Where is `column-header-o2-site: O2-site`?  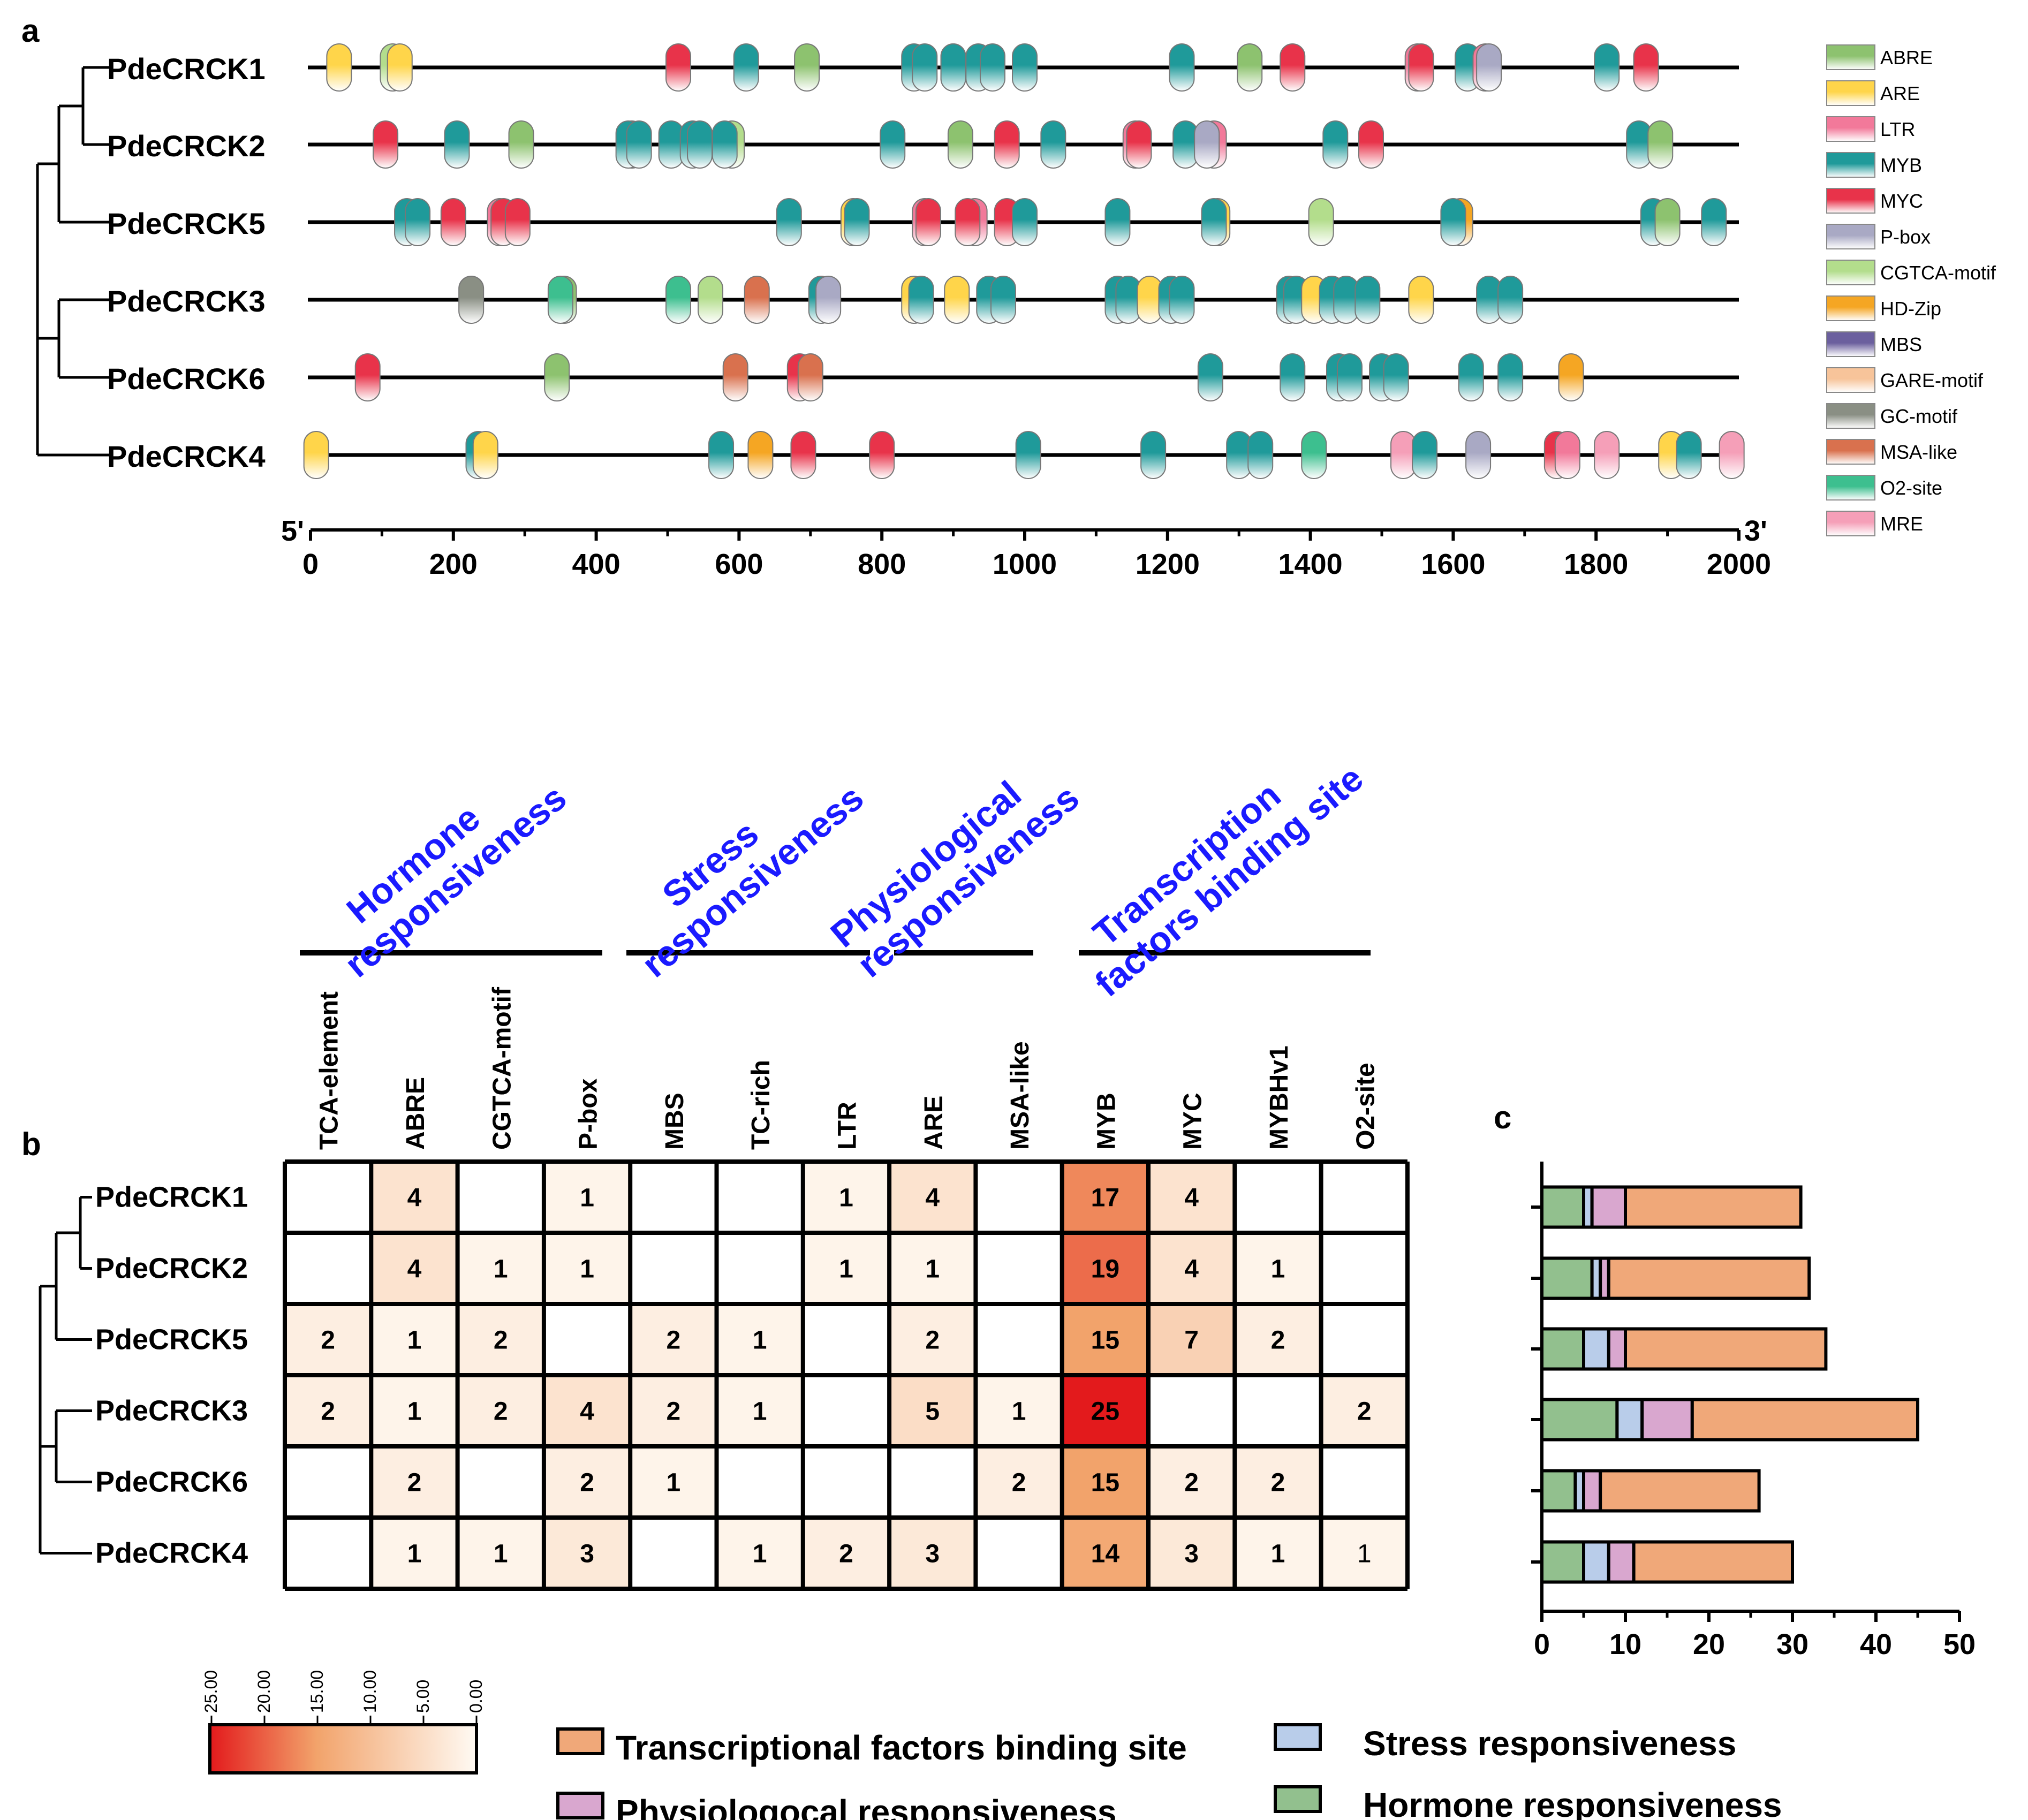
column-header-o2-site: O2-site is located at coordinates (1365, 1106).